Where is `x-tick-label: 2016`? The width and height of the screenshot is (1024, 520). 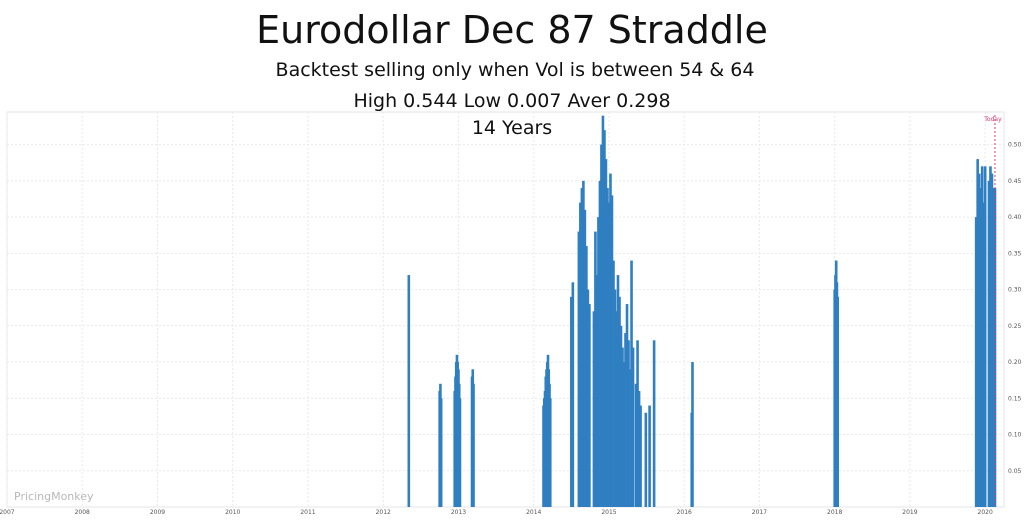 x-tick-label: 2016 is located at coordinates (684, 512).